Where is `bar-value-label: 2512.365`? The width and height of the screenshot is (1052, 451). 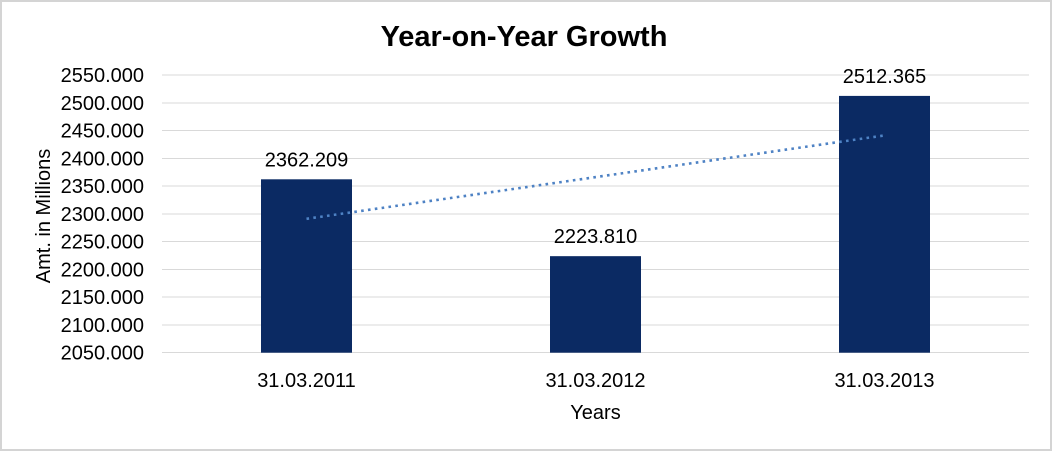 bar-value-label: 2512.365 is located at coordinates (884, 77).